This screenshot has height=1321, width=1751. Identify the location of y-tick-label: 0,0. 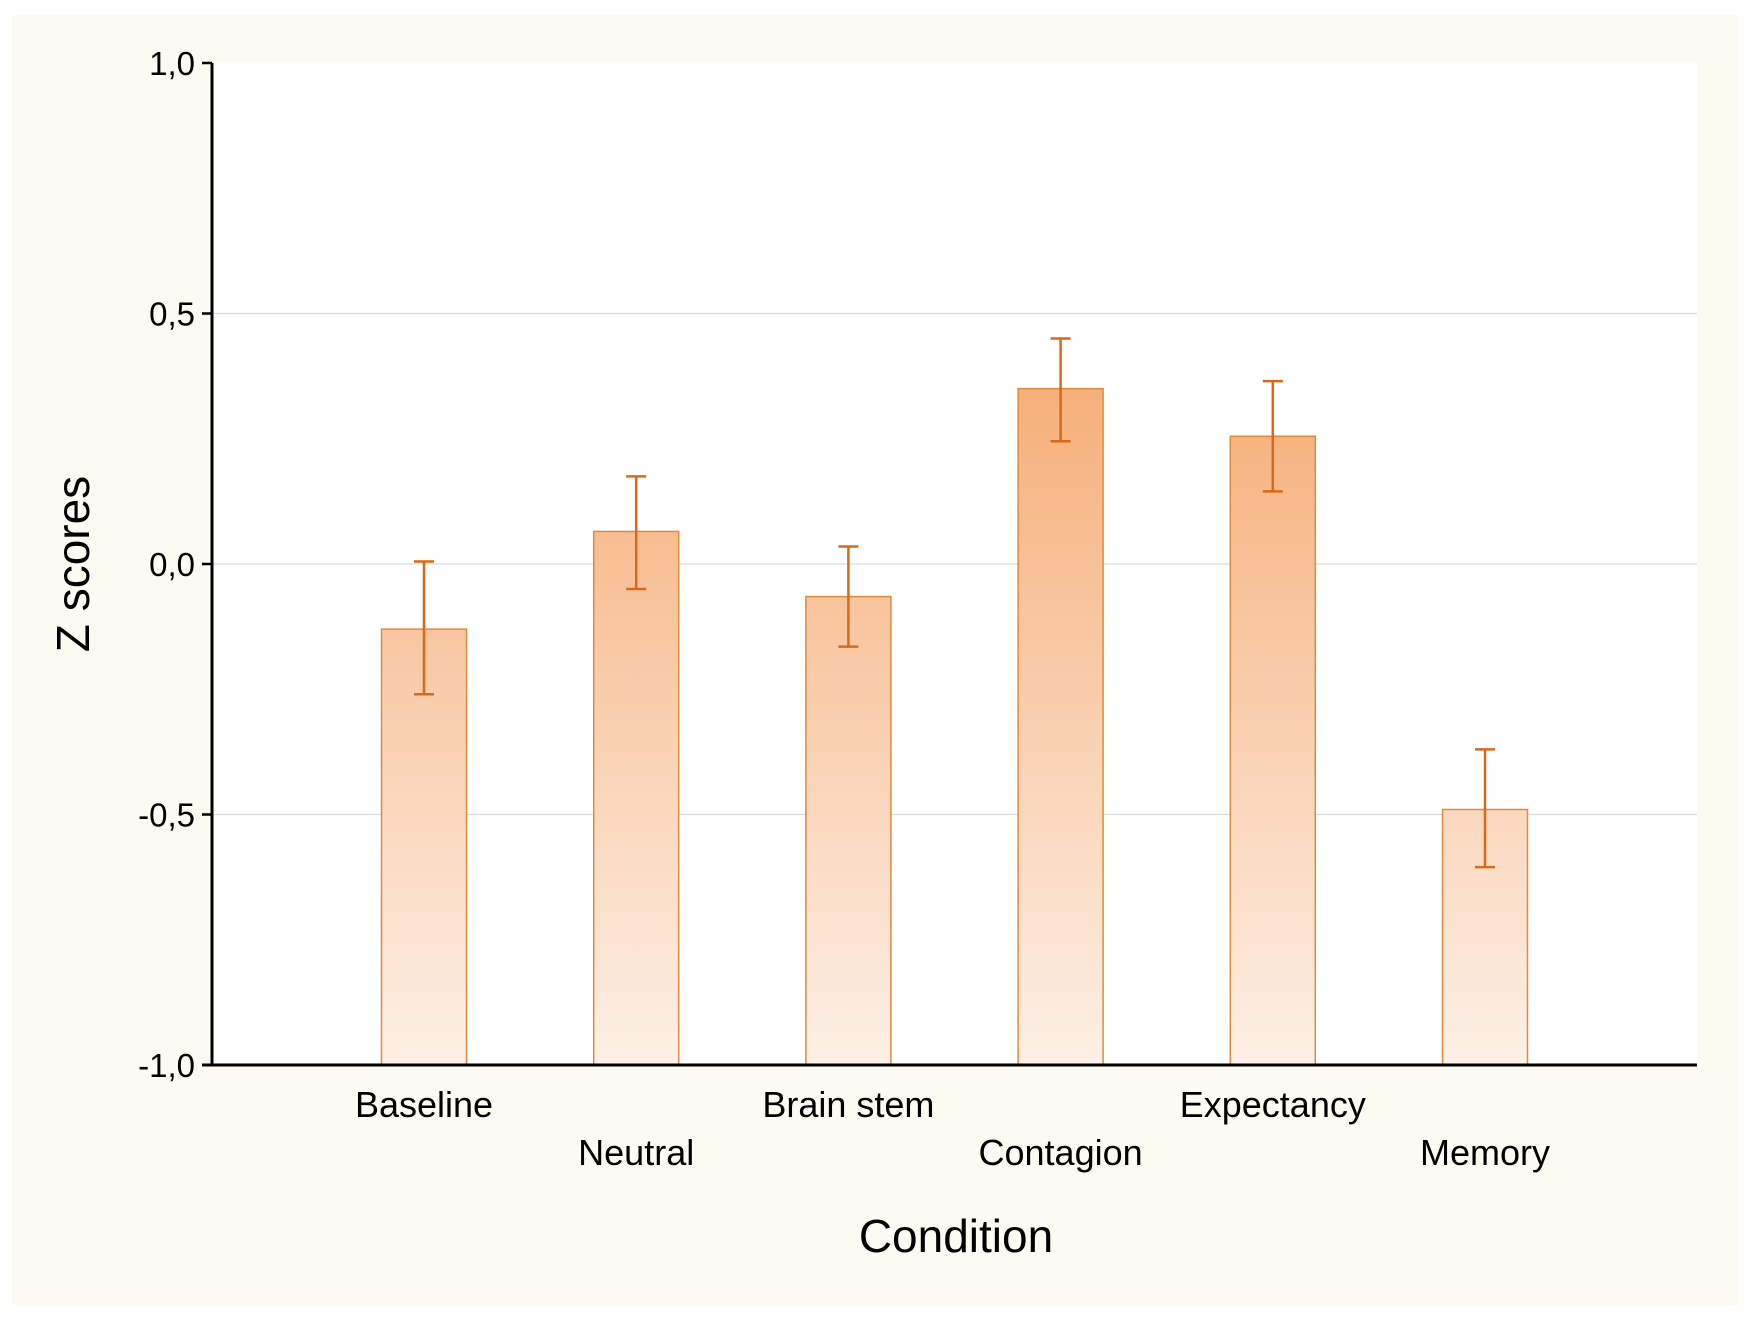
(172, 564).